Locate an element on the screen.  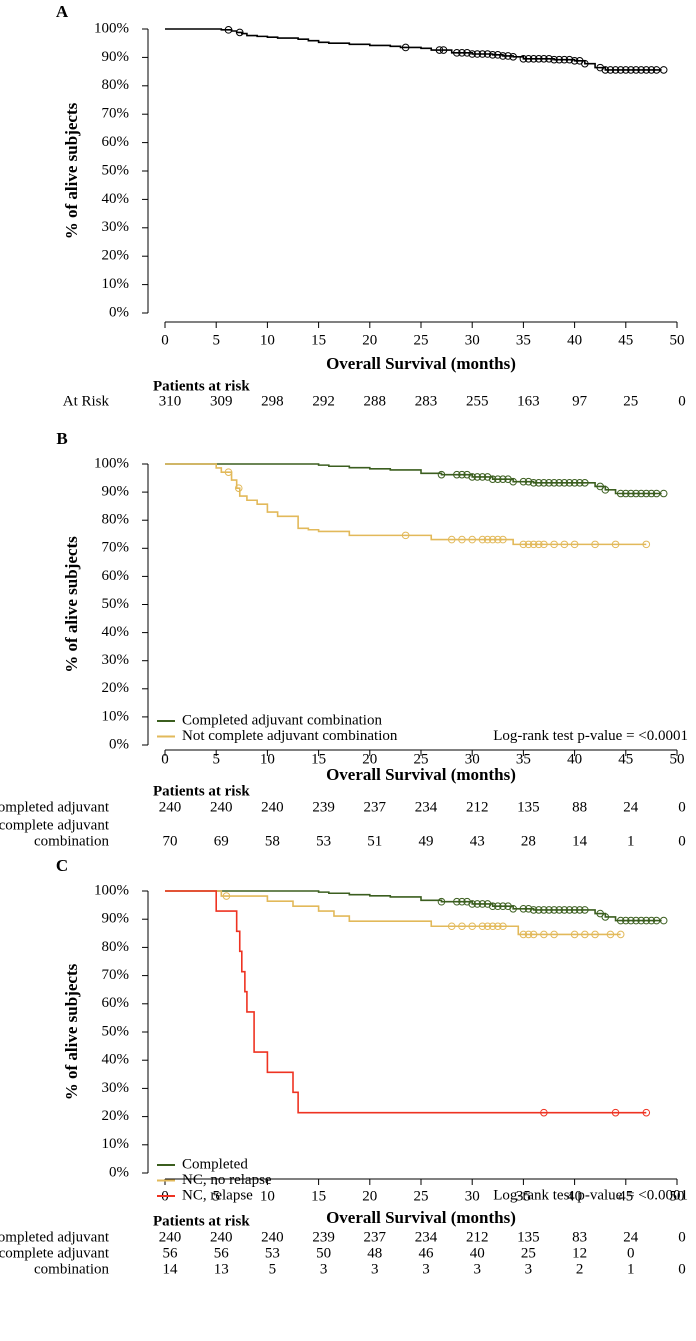
risk-count: 97 is located at coordinates (580, 401).